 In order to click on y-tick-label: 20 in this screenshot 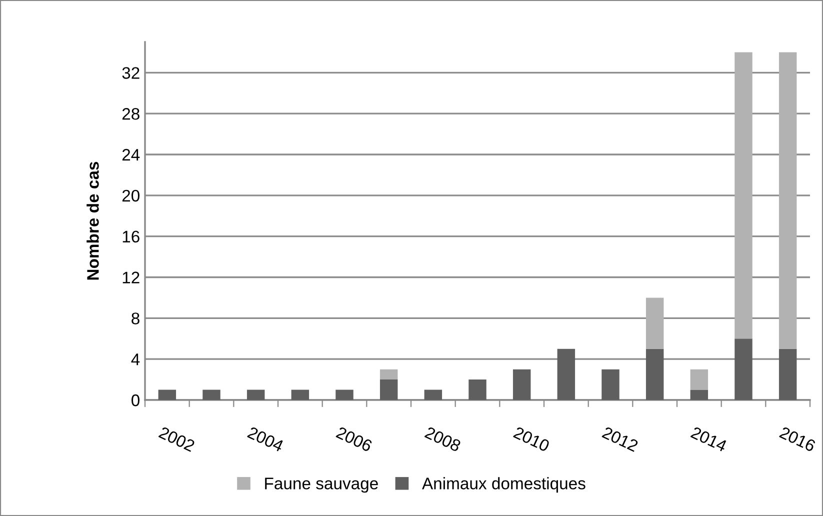, I will do `click(131, 196)`.